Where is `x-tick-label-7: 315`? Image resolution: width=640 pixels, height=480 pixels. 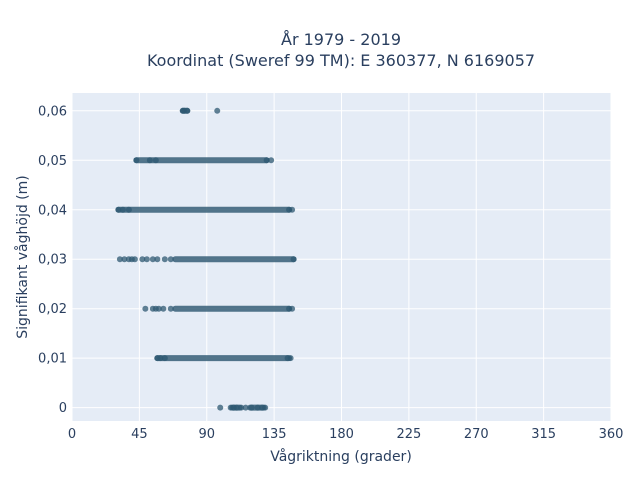
x-tick-label-7: 315 is located at coordinates (543, 434).